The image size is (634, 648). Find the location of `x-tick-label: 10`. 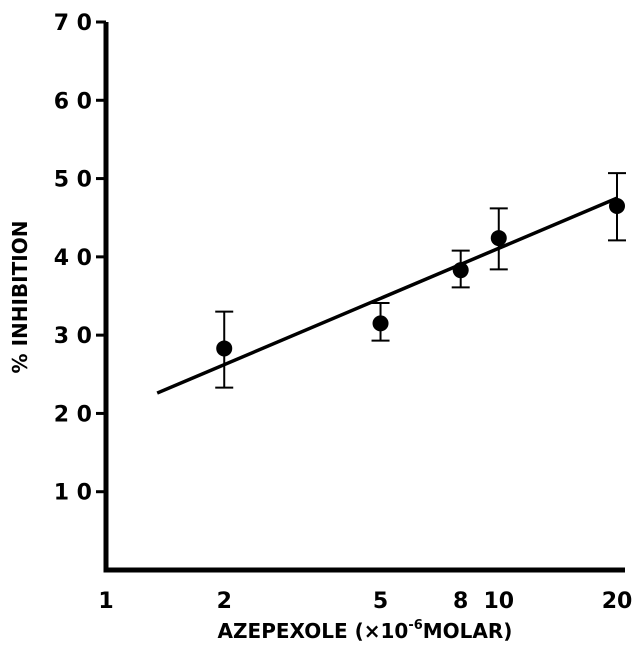

x-tick-label: 10 is located at coordinates (498, 601).